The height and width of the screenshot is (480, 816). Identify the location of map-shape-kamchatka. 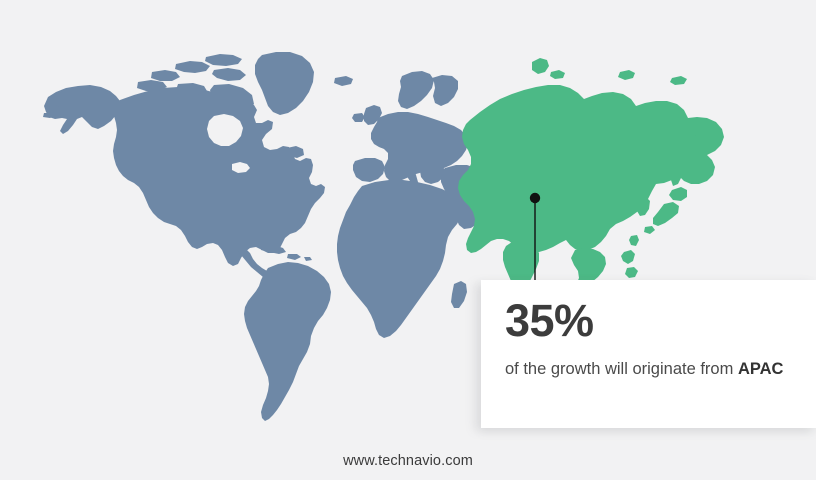
(701, 149).